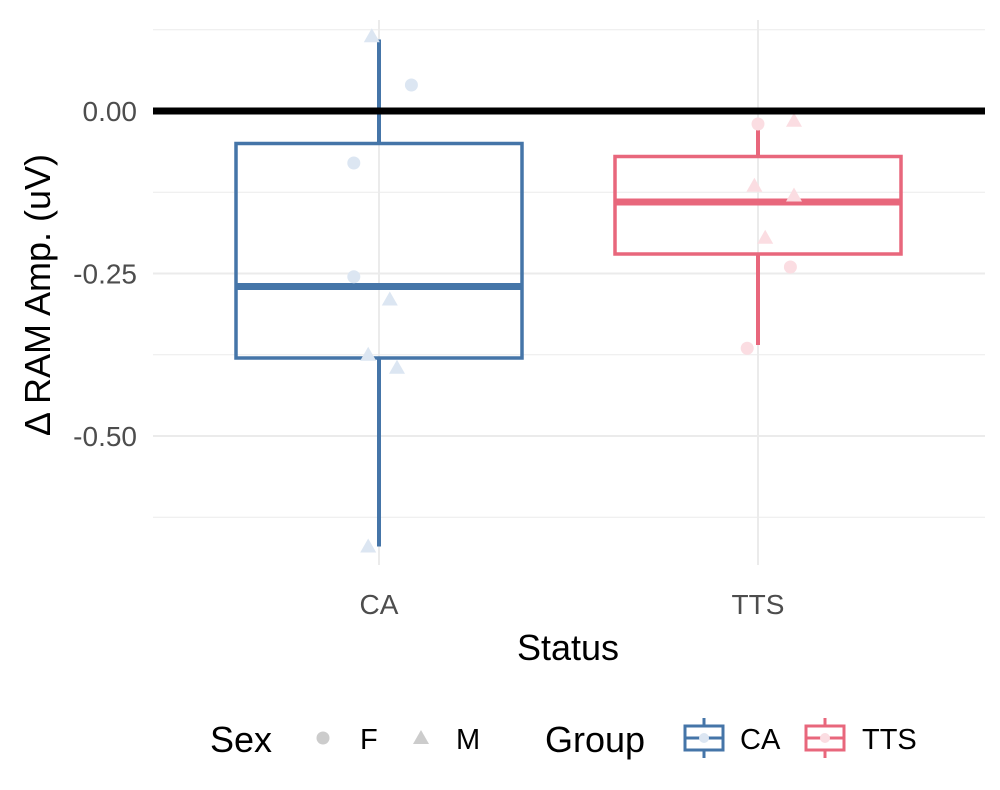 This screenshot has height=790, width=1000. Describe the element at coordinates (572, 604) in the screenshot. I see `x-tick-labels: CA TTS` at that location.